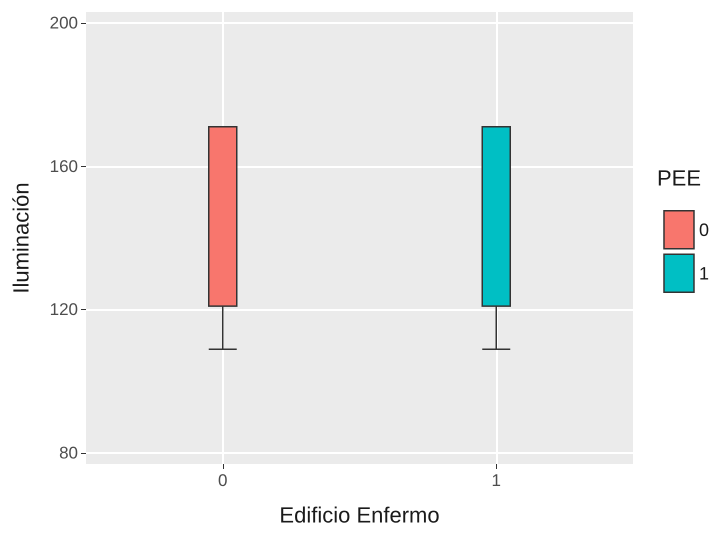  What do you see at coordinates (64, 310) in the screenshot?
I see `y-tick-label: 120` at bounding box center [64, 310].